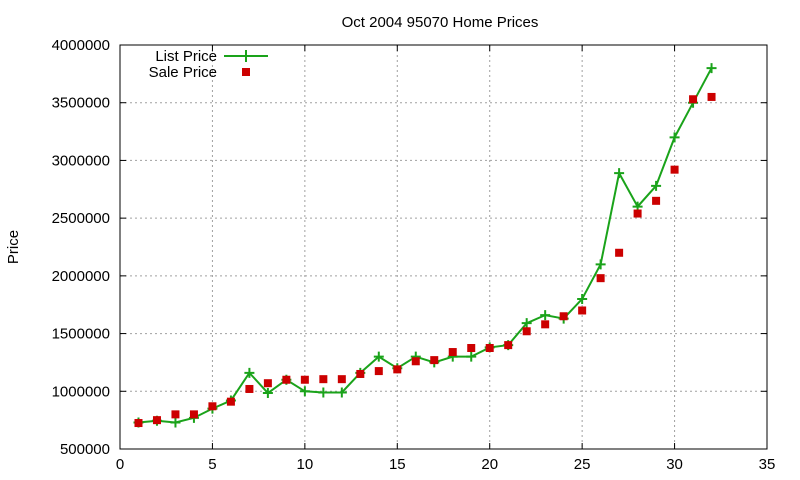  I want to click on x-tick-label: 5, so click(212, 464).